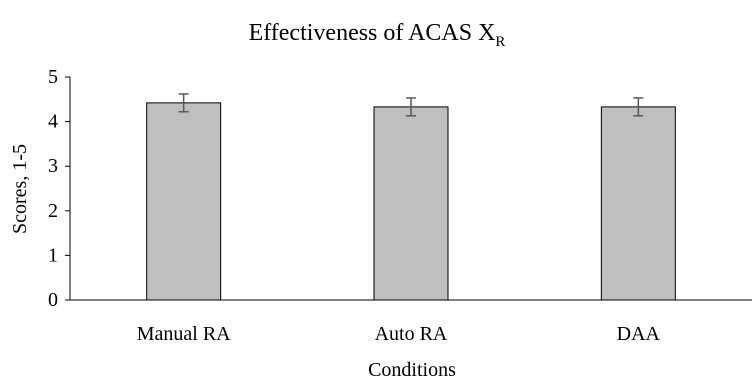 The height and width of the screenshot is (382, 754). Describe the element at coordinates (53, 255) in the screenshot. I see `y-tick-label-1: 1` at that location.